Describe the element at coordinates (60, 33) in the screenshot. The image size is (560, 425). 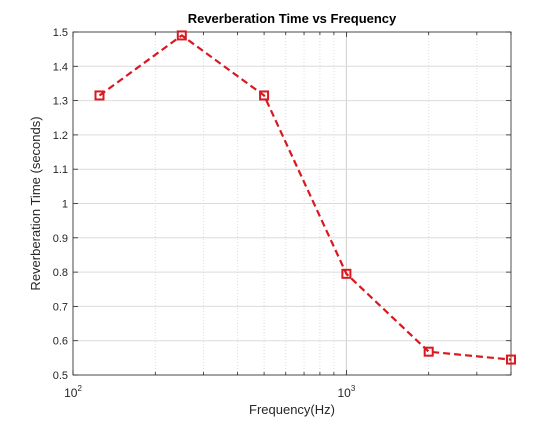
I see `y-tick-label: 1.5` at that location.